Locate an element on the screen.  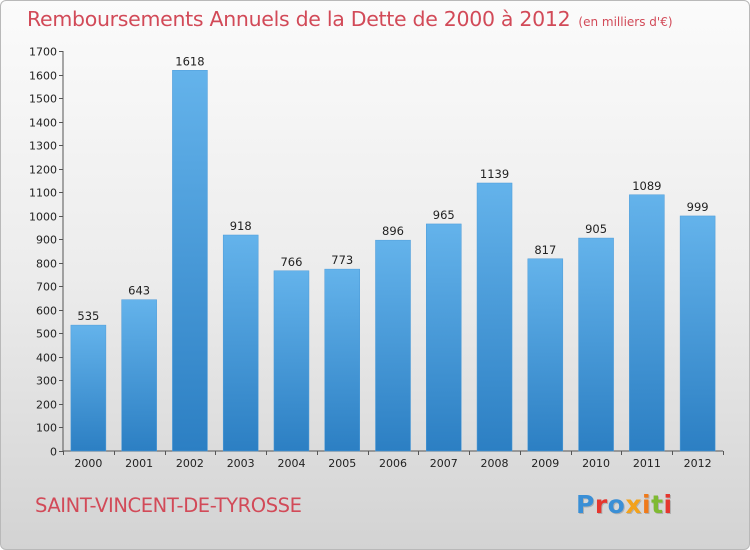
y-tick-label: 1000 is located at coordinates (43, 217).